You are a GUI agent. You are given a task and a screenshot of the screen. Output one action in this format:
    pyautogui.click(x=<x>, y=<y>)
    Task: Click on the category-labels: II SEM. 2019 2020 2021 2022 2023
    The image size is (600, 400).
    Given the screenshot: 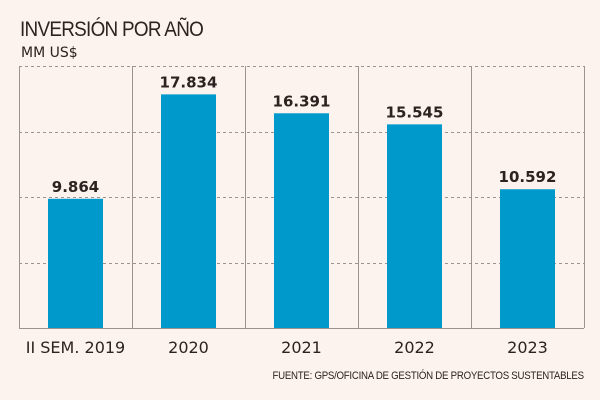 What is the action you would take?
    pyautogui.click(x=287, y=347)
    